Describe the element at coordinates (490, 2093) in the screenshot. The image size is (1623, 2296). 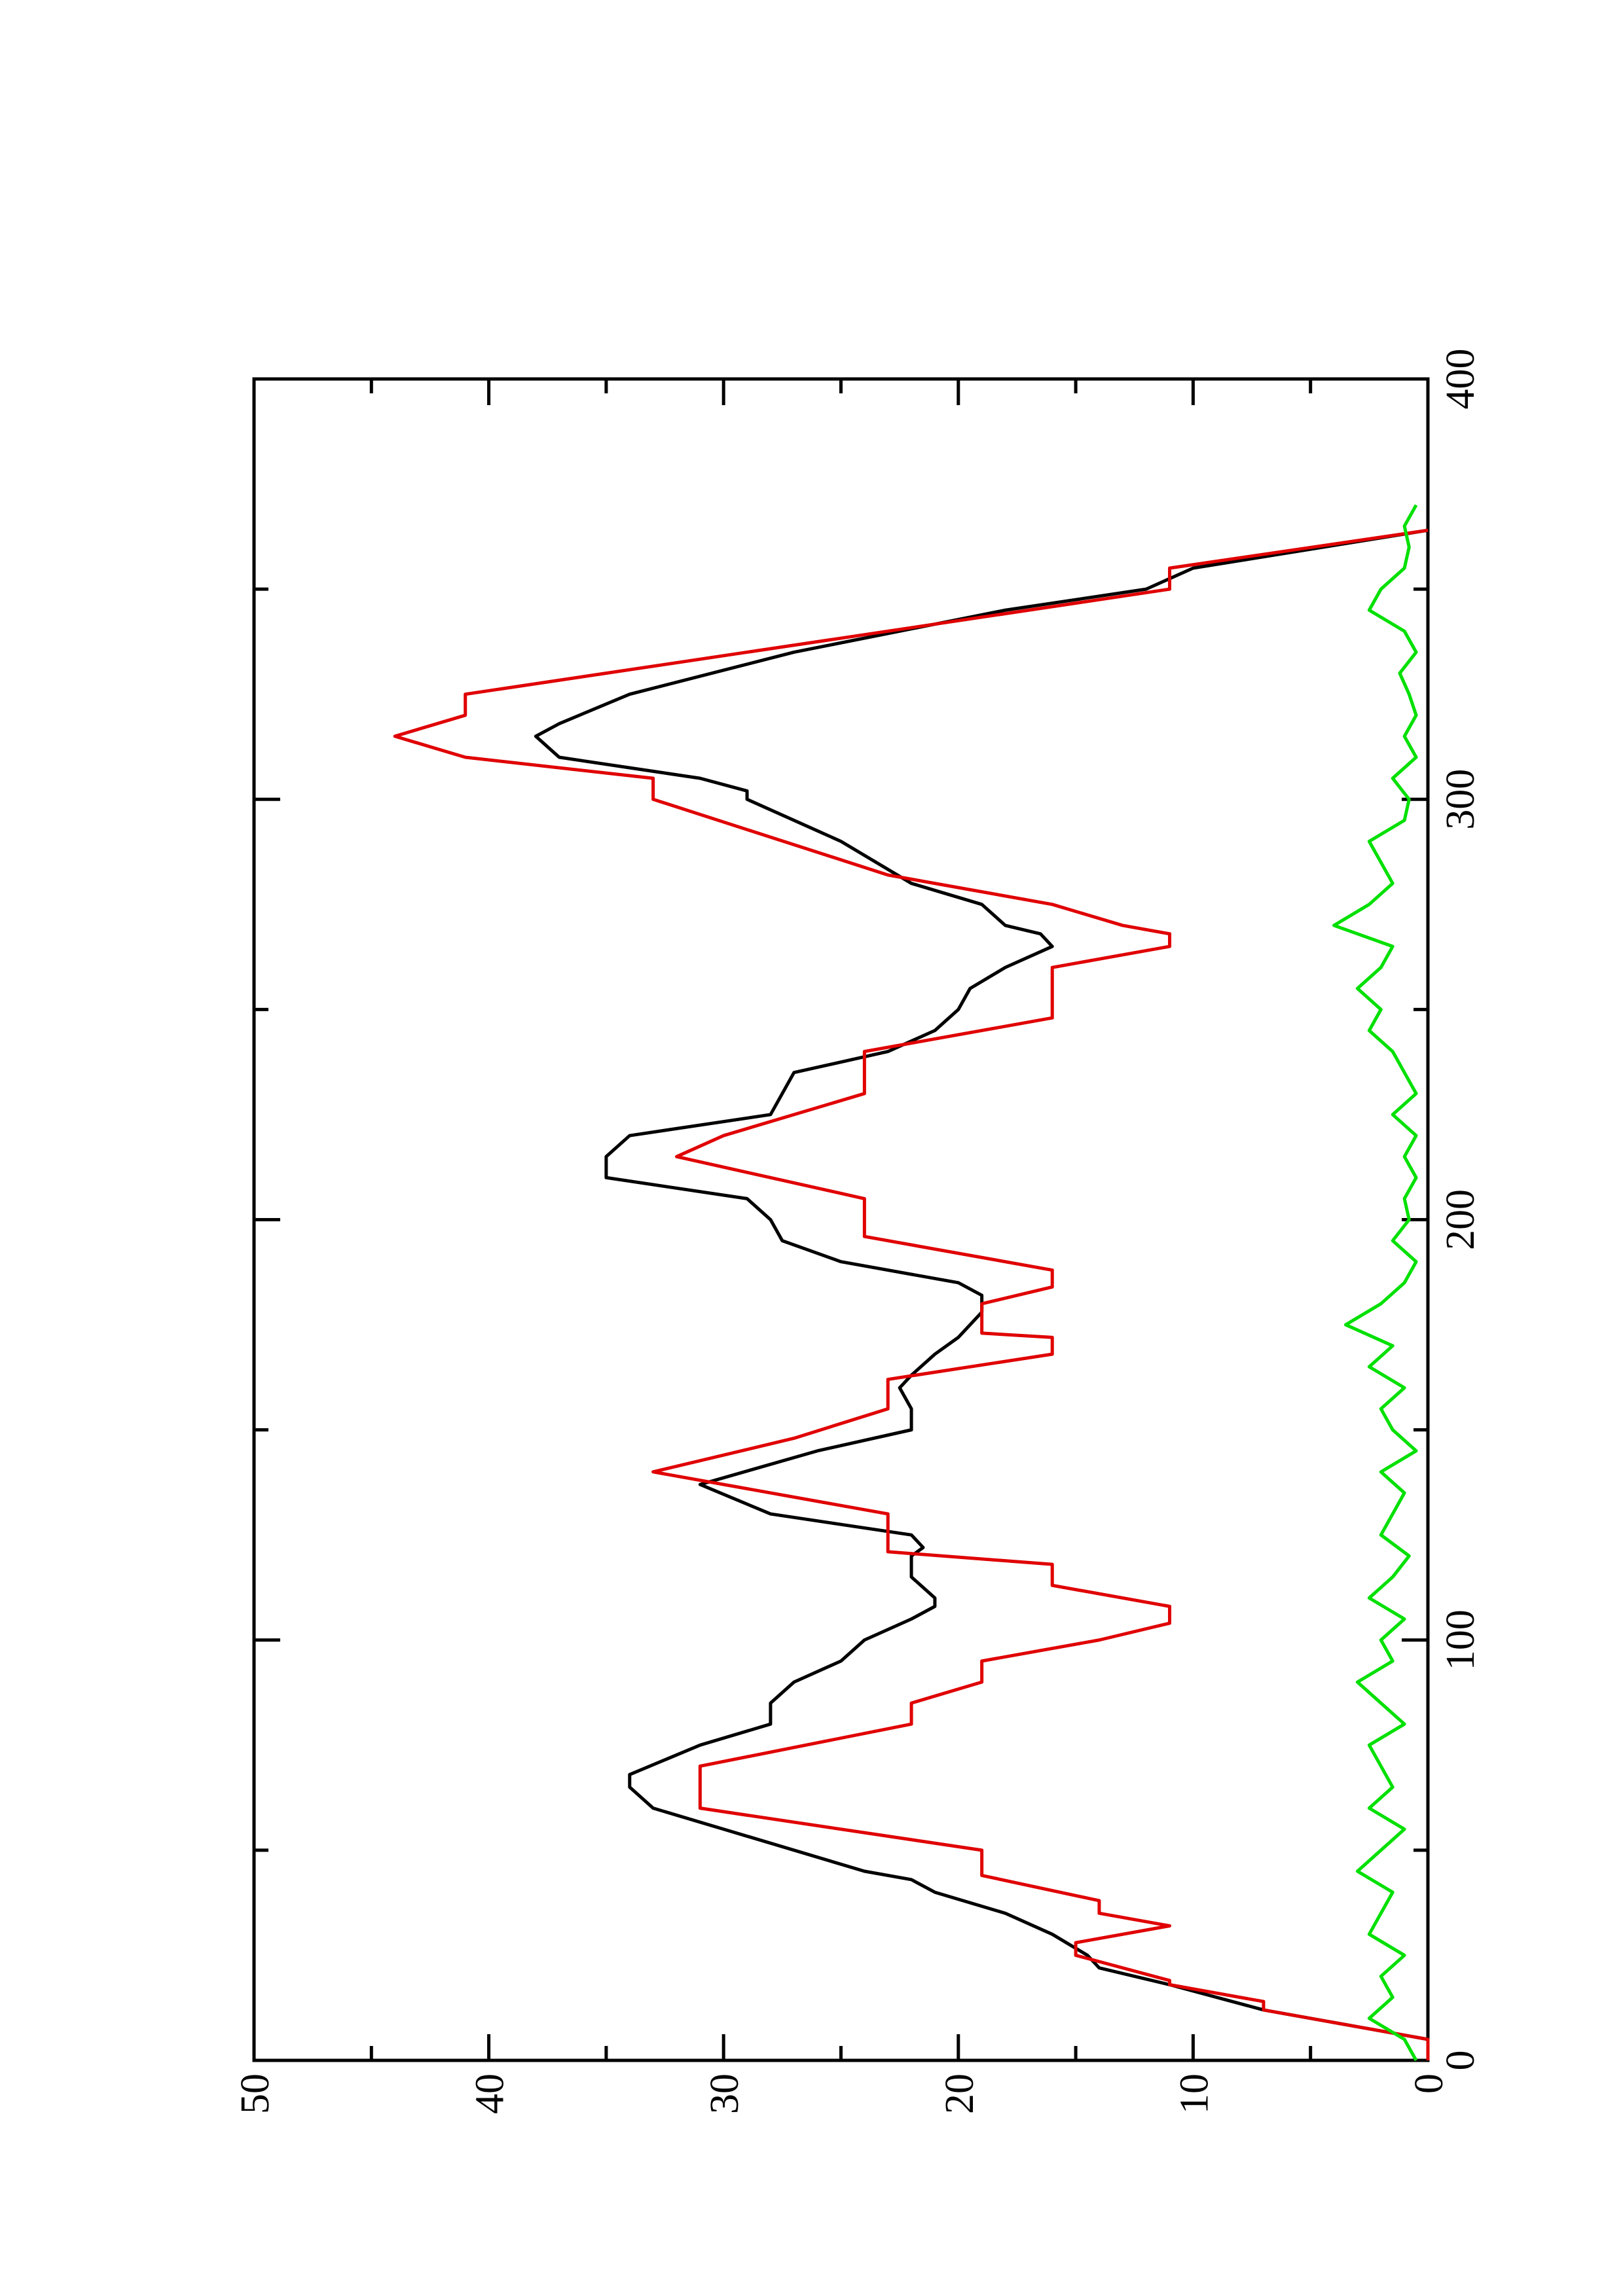
I see `y-tick-label: 40` at that location.